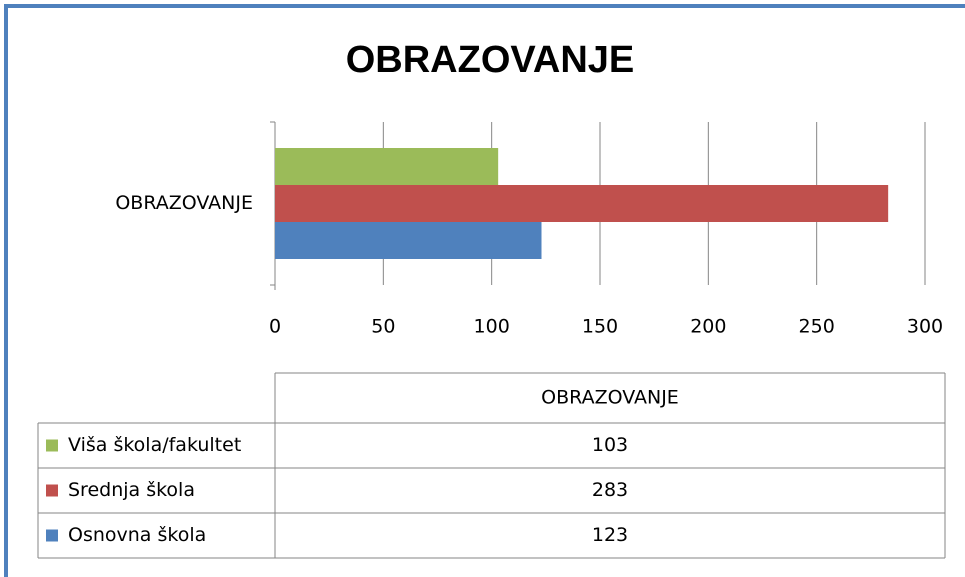 This screenshot has height=577, width=965. What do you see at coordinates (275, 327) in the screenshot?
I see `x-tick-label: 0` at bounding box center [275, 327].